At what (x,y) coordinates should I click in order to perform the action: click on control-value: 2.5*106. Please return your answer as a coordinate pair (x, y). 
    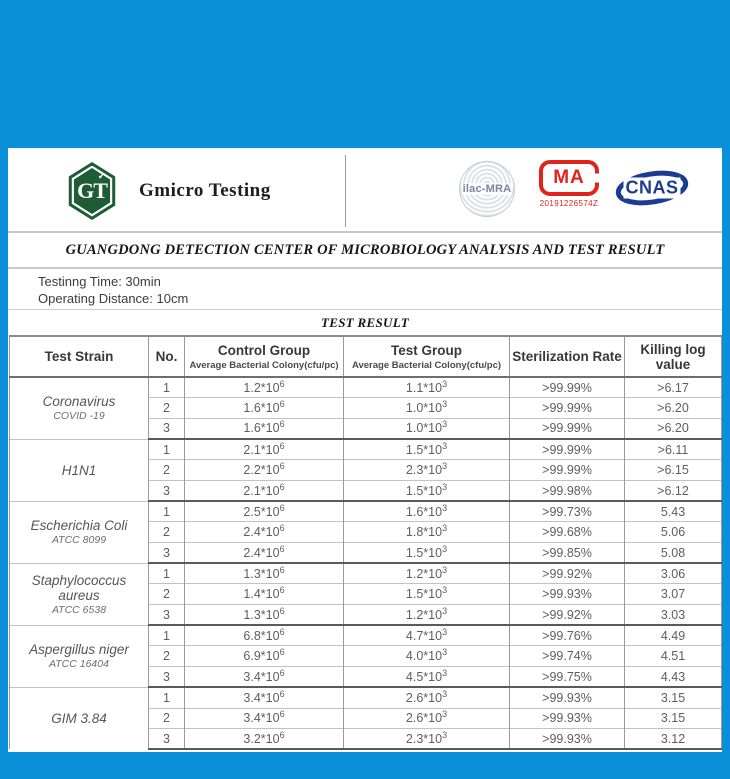
    Looking at the image, I should click on (264, 511).